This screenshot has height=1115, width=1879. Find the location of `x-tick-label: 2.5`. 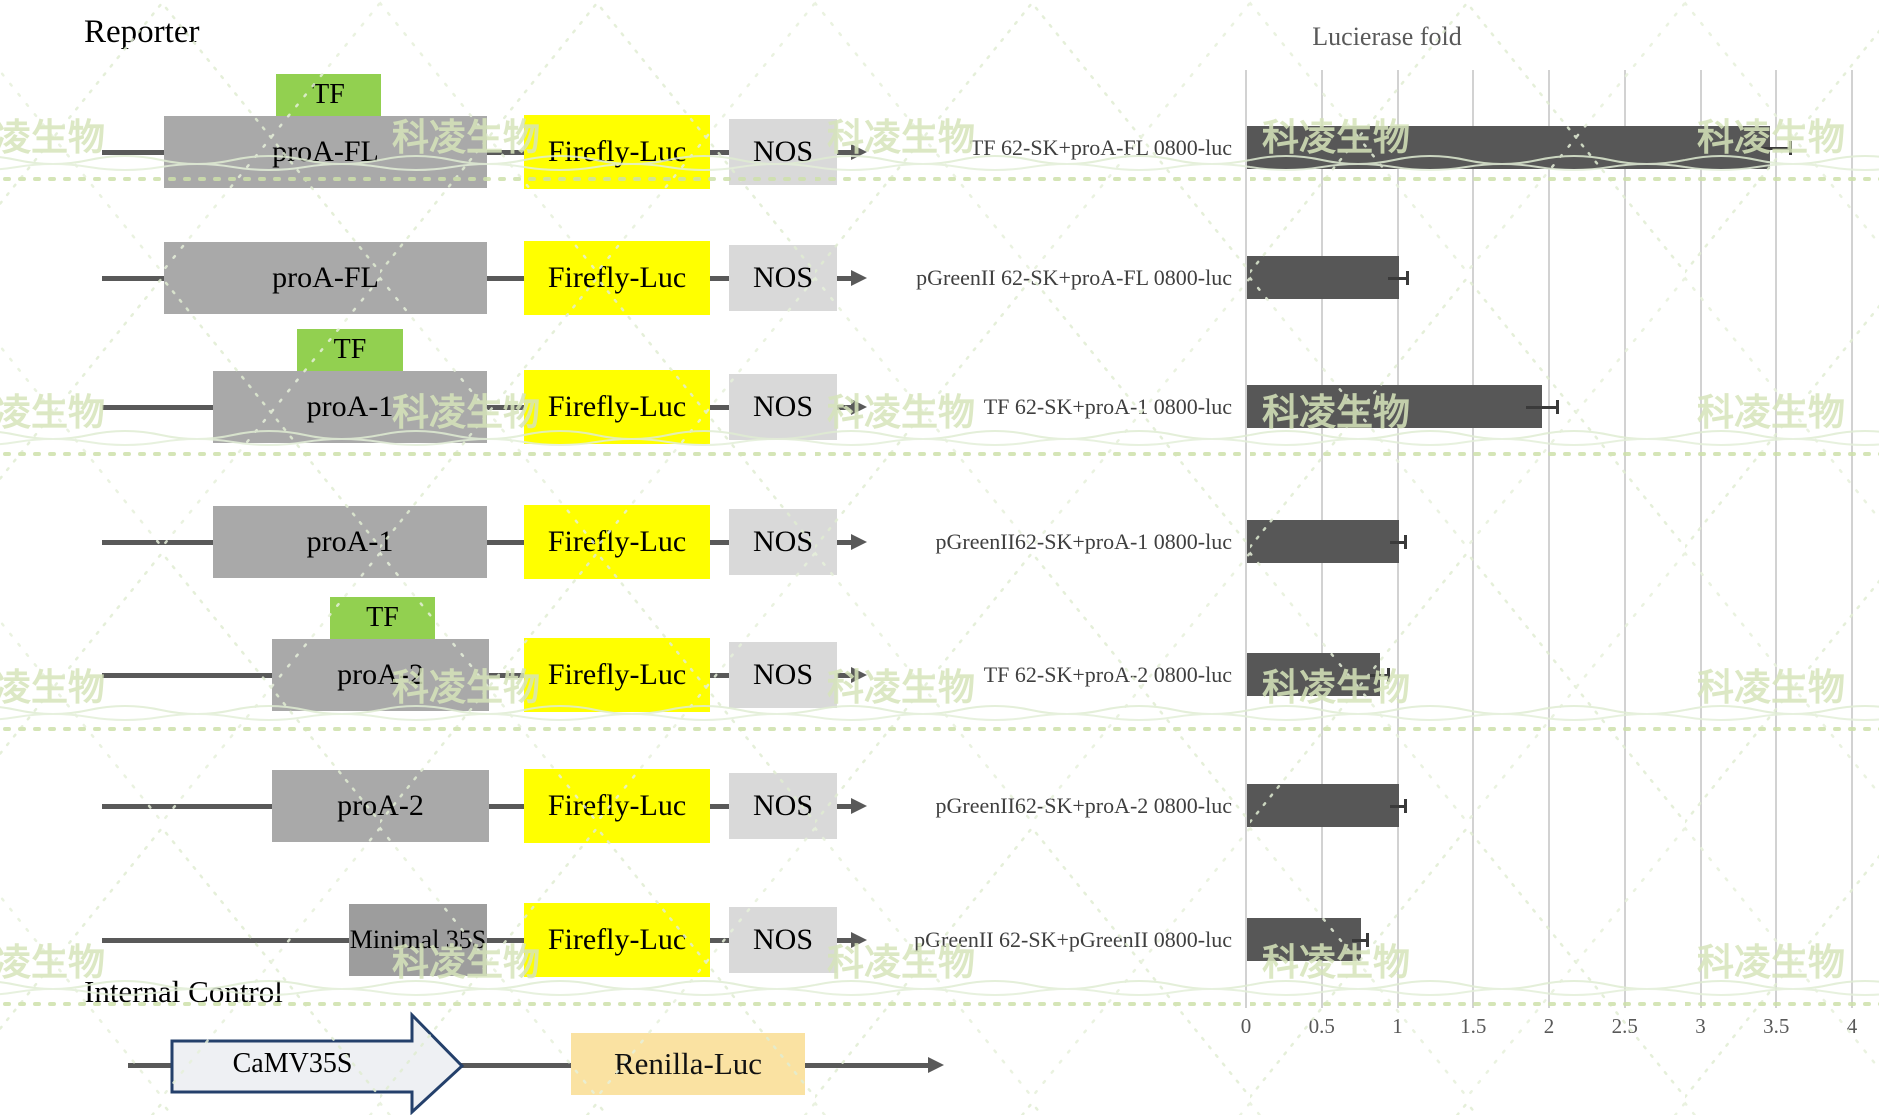

x-tick-label: 2.5 is located at coordinates (1624, 1026).